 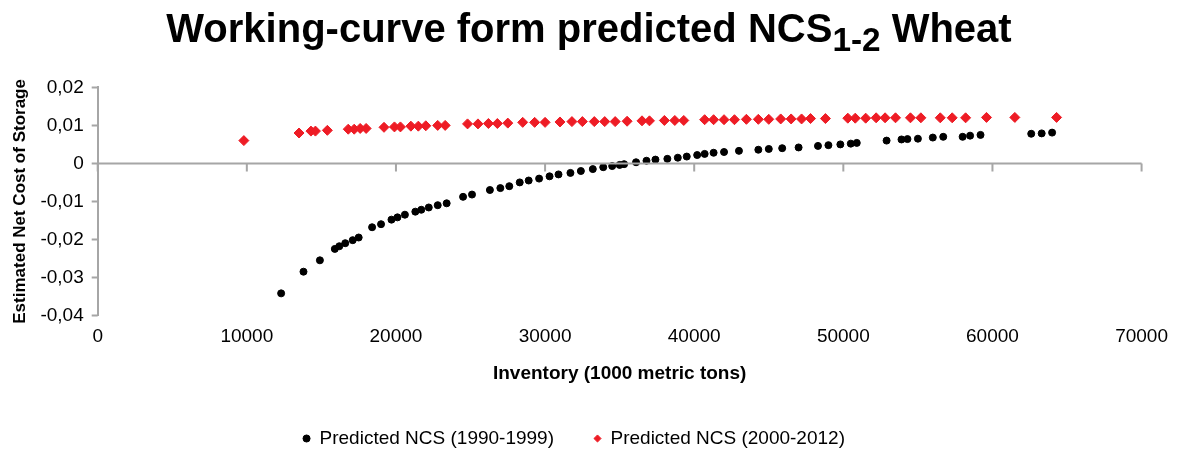 I want to click on x-tick-label: 0, so click(x=97, y=336).